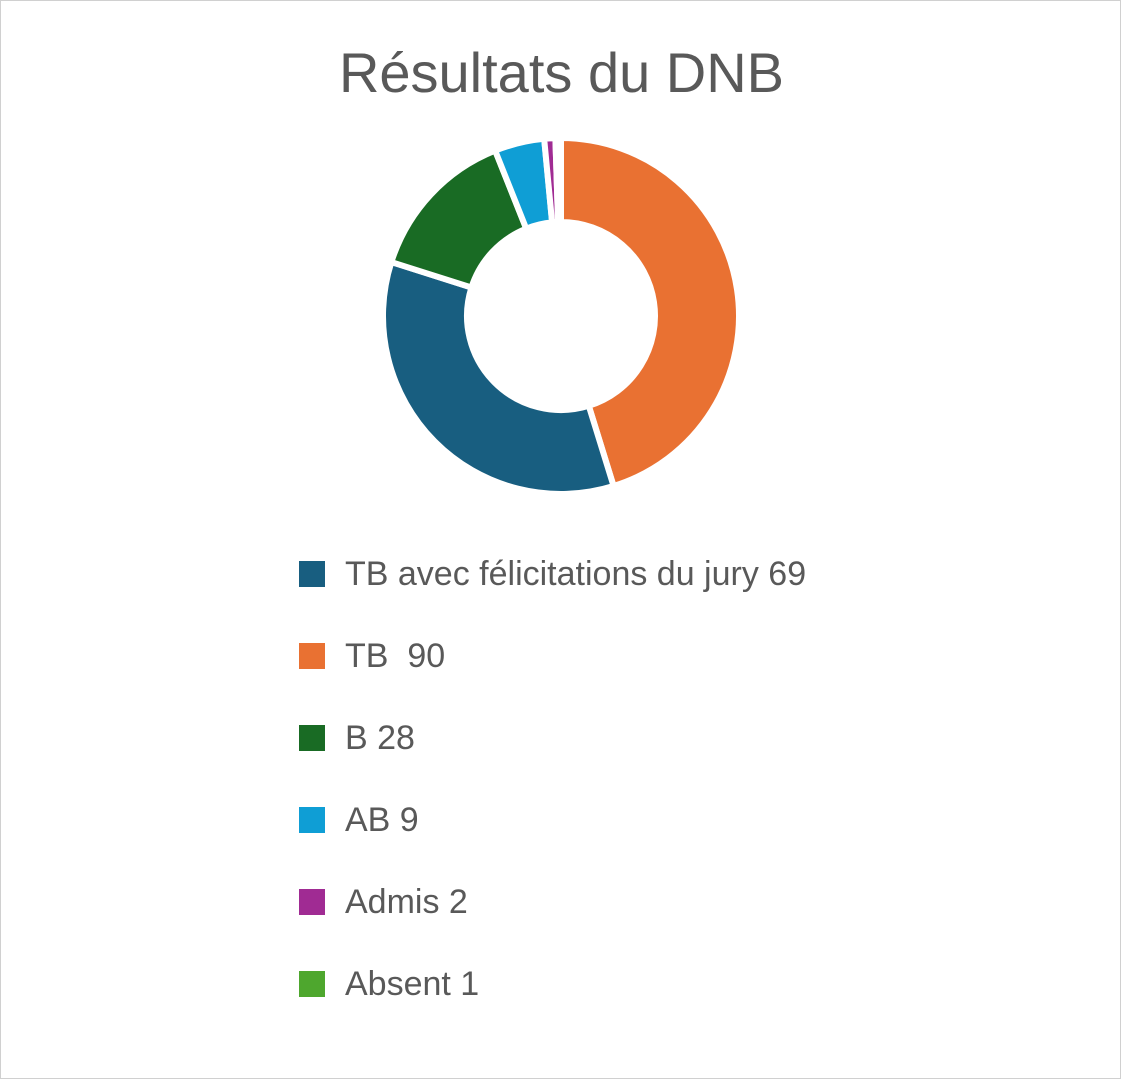 This screenshot has height=1079, width=1121. I want to click on legend-label: AB 9, so click(382, 820).